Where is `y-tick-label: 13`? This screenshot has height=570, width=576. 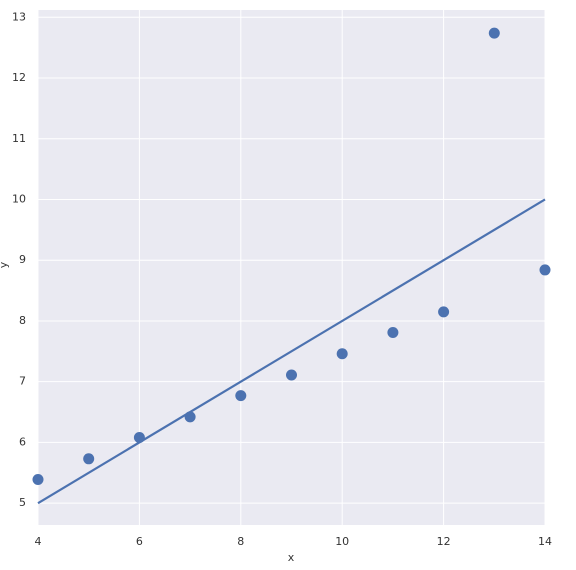 y-tick-label: 13 is located at coordinates (19, 16).